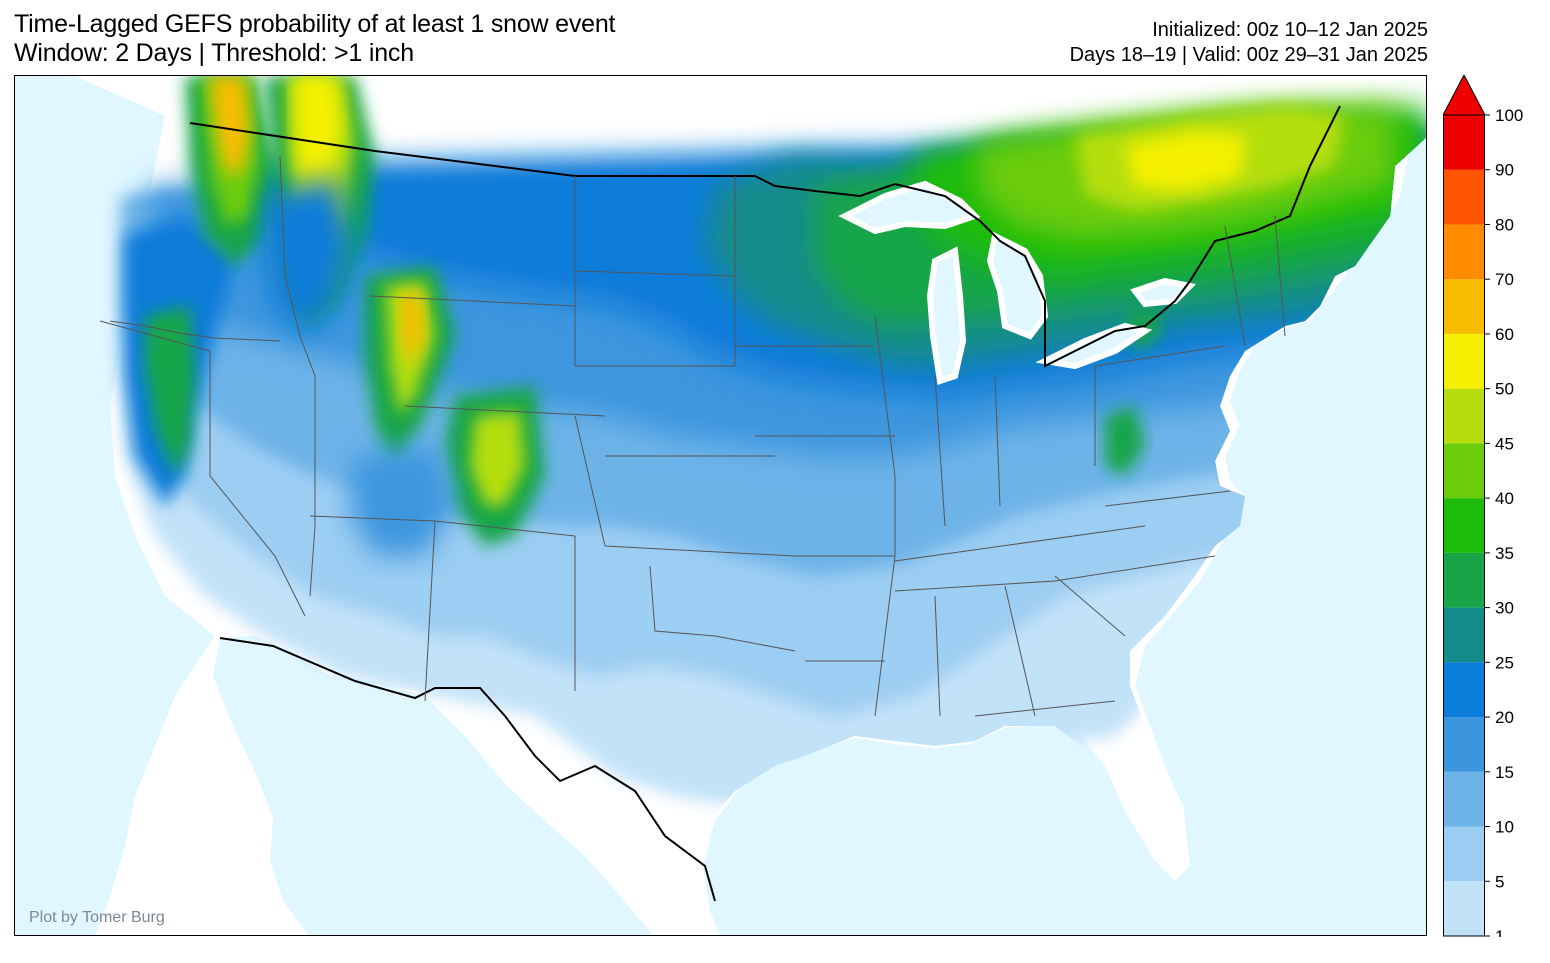  I want to click on colorbar-tick-label: 45, so click(1504, 443).